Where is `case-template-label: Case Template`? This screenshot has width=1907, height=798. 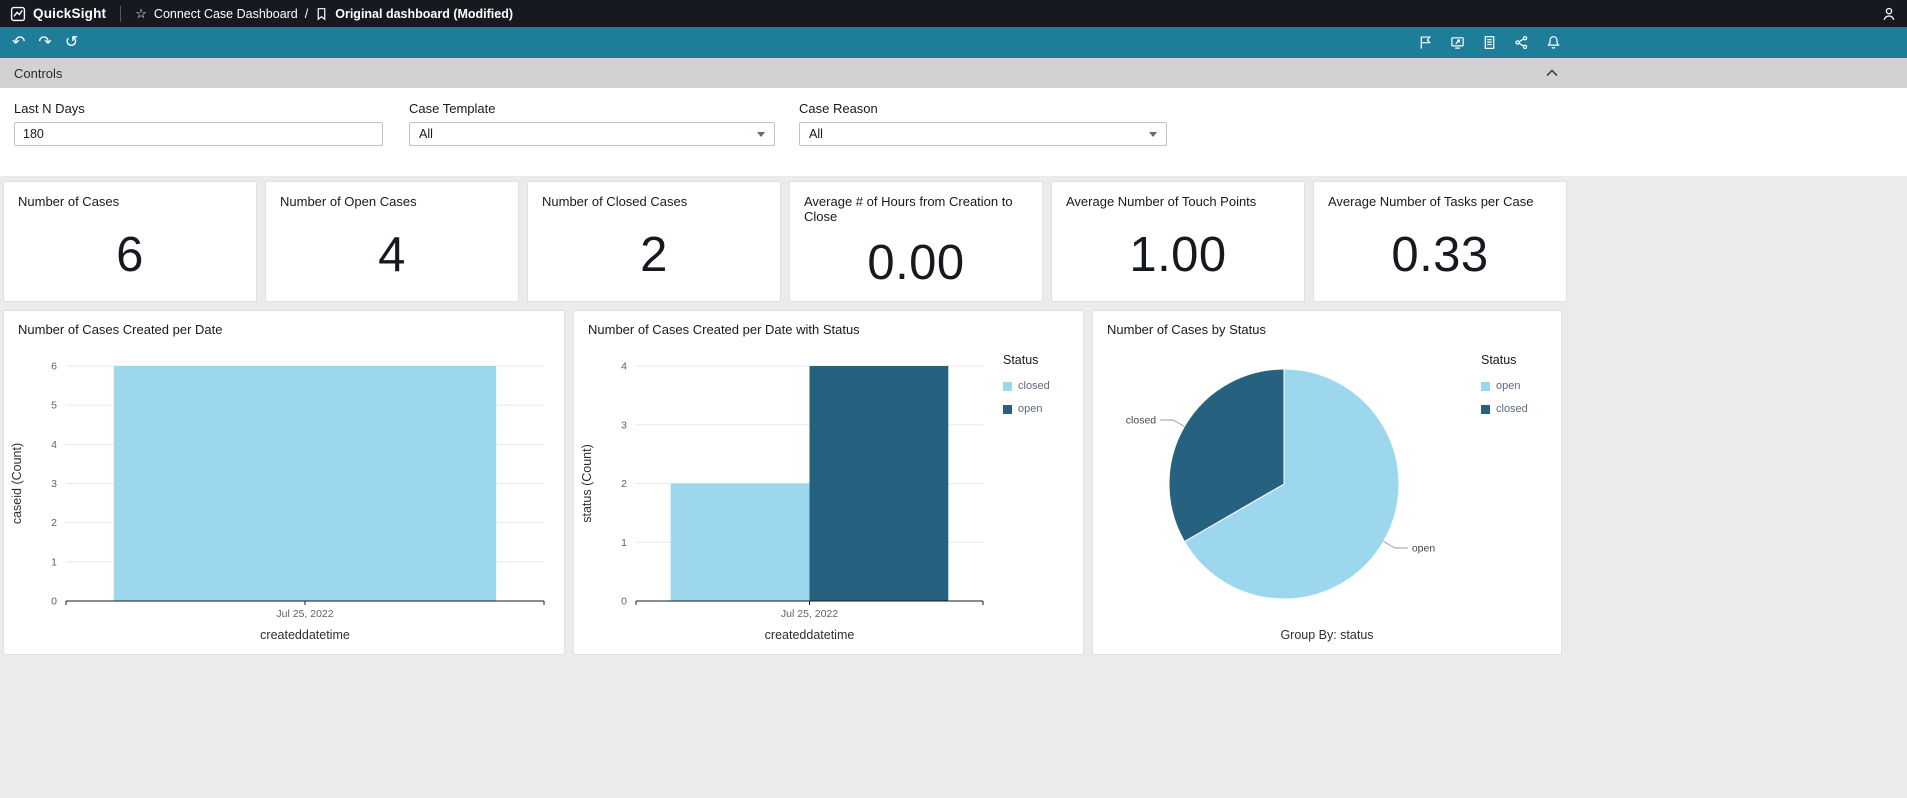
case-template-label: Case Template is located at coordinates (452, 108).